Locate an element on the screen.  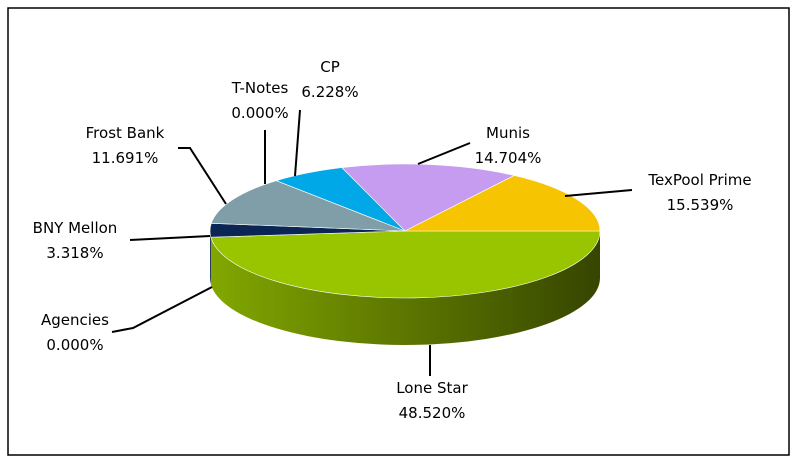
slice-value-label: 11.691% is located at coordinates (125, 158).